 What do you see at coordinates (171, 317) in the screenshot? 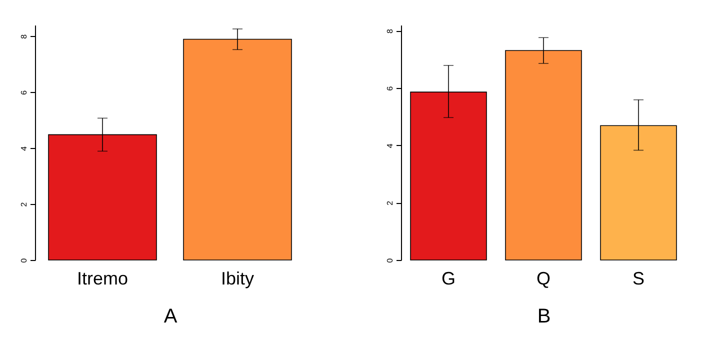
I see `x-axis-title: A` at bounding box center [171, 317].